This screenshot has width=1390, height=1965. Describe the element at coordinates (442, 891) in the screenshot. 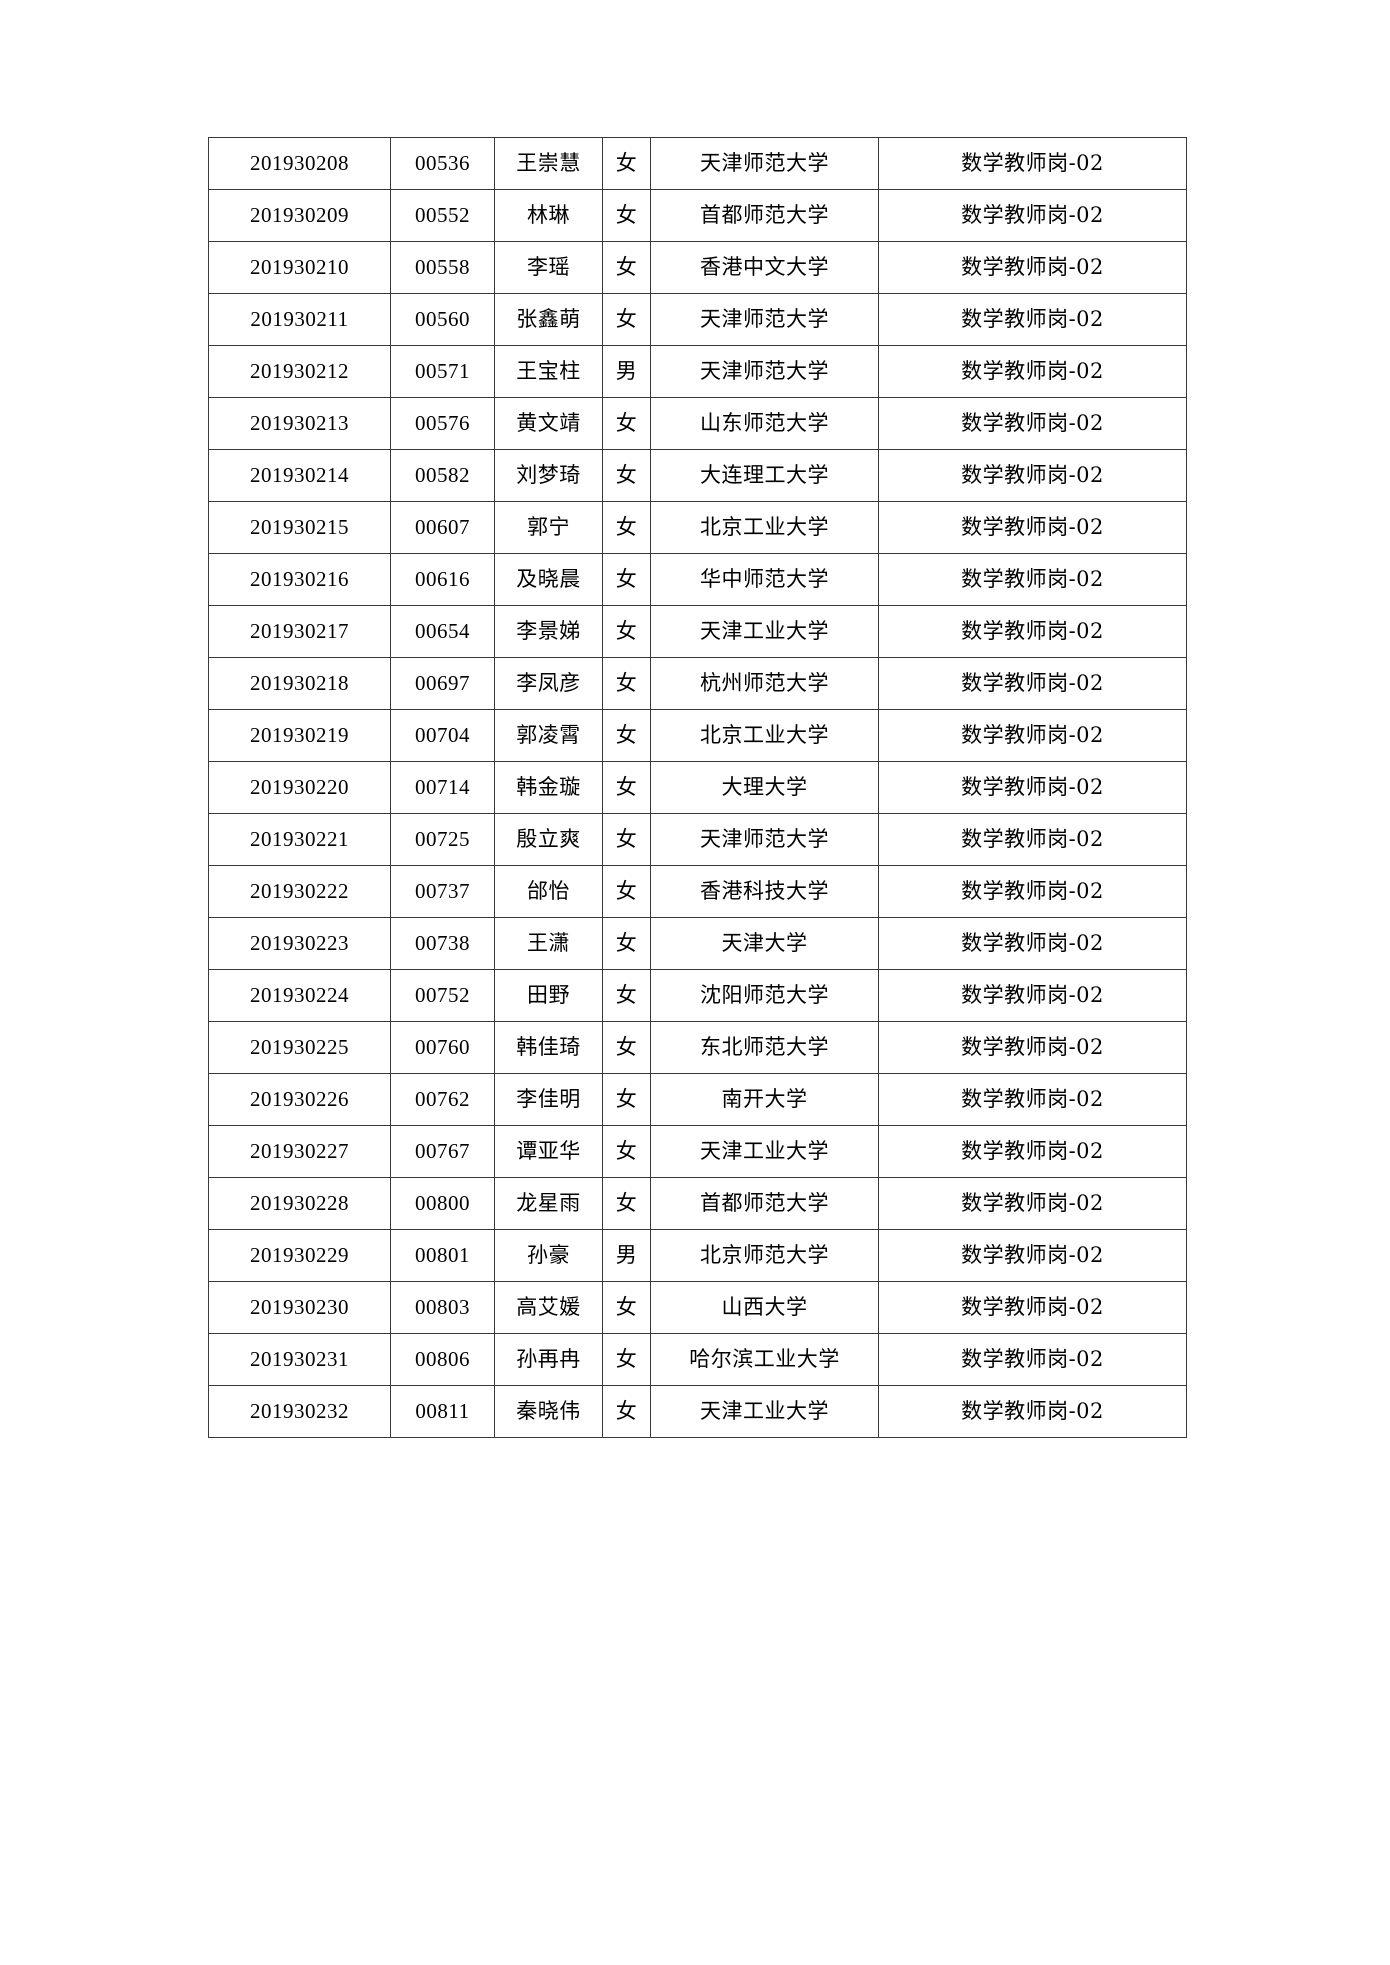

I see `cell-exam-number: 00737` at that location.